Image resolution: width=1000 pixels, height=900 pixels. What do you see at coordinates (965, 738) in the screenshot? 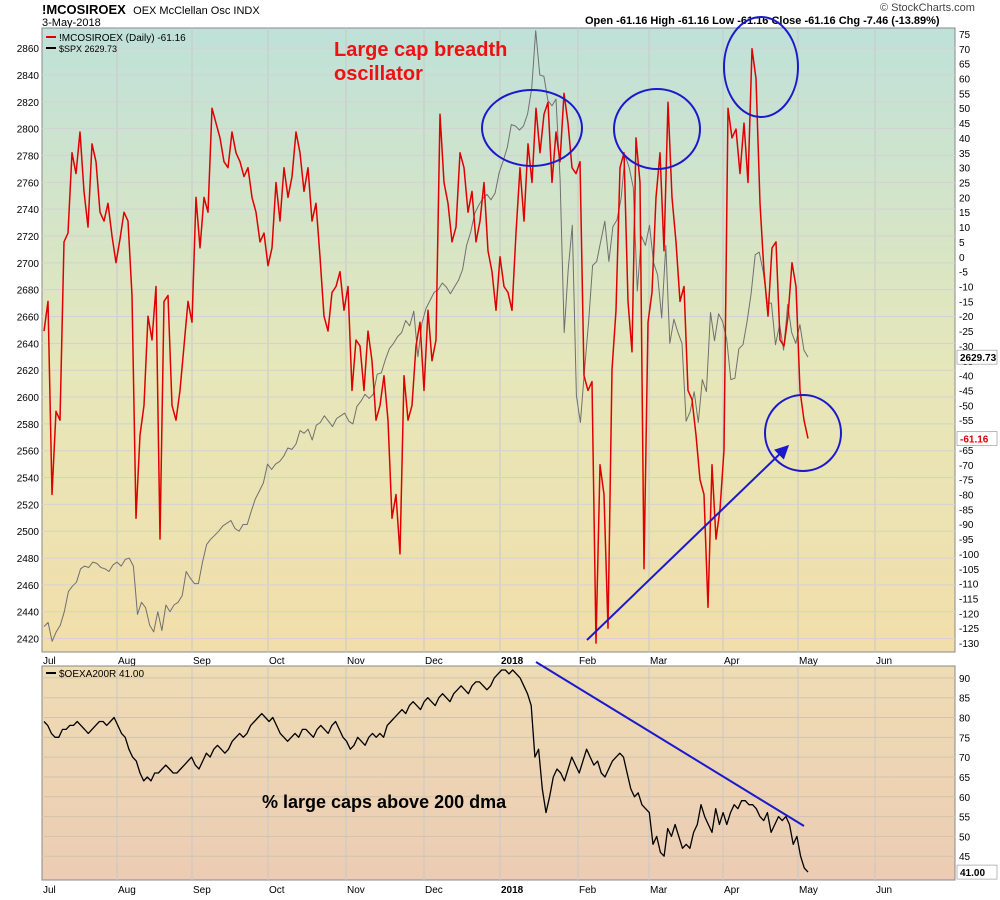
I see `right-axis-tick-label: 75` at bounding box center [965, 738].